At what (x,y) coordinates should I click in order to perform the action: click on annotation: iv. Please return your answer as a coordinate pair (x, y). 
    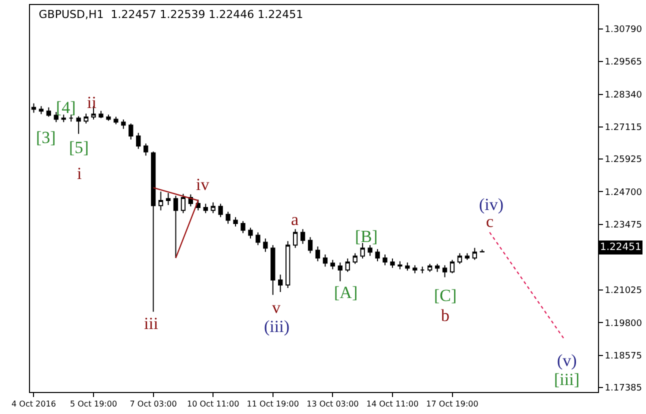
    Looking at the image, I should click on (203, 184).